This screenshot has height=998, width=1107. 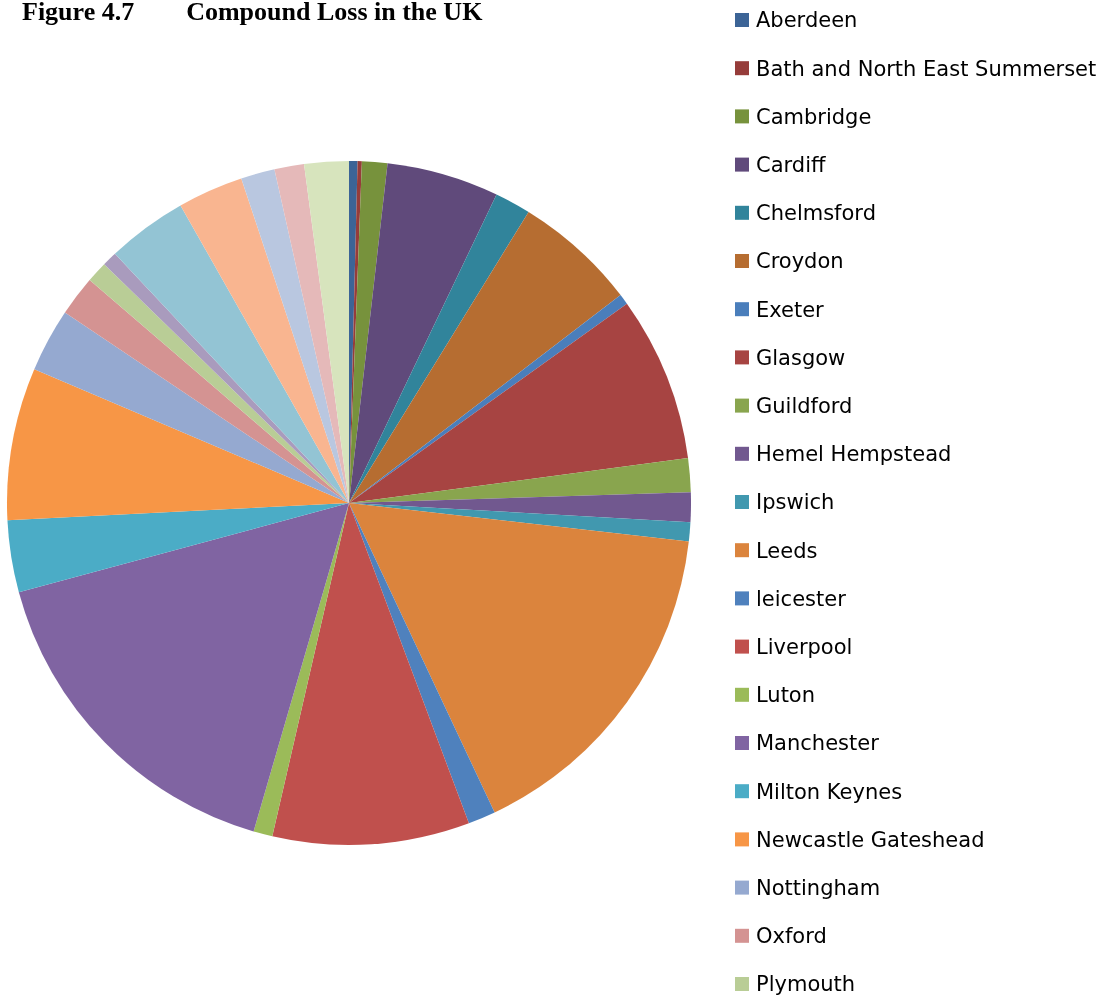 I want to click on legend-label: Milton Keynes, so click(x=829, y=791).